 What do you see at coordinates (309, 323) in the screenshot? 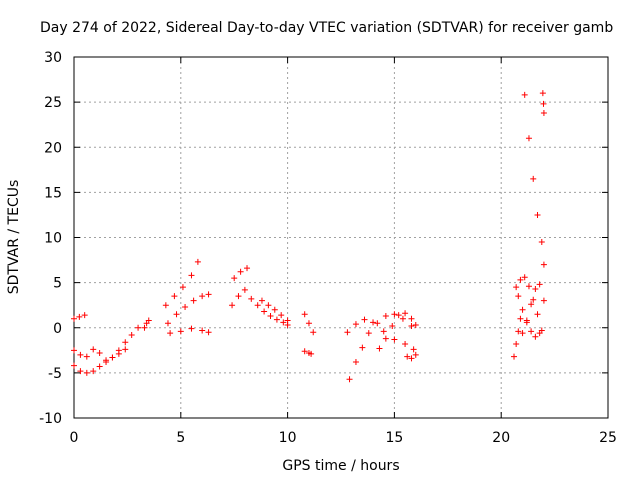
I see `series-seg11` at bounding box center [309, 323].